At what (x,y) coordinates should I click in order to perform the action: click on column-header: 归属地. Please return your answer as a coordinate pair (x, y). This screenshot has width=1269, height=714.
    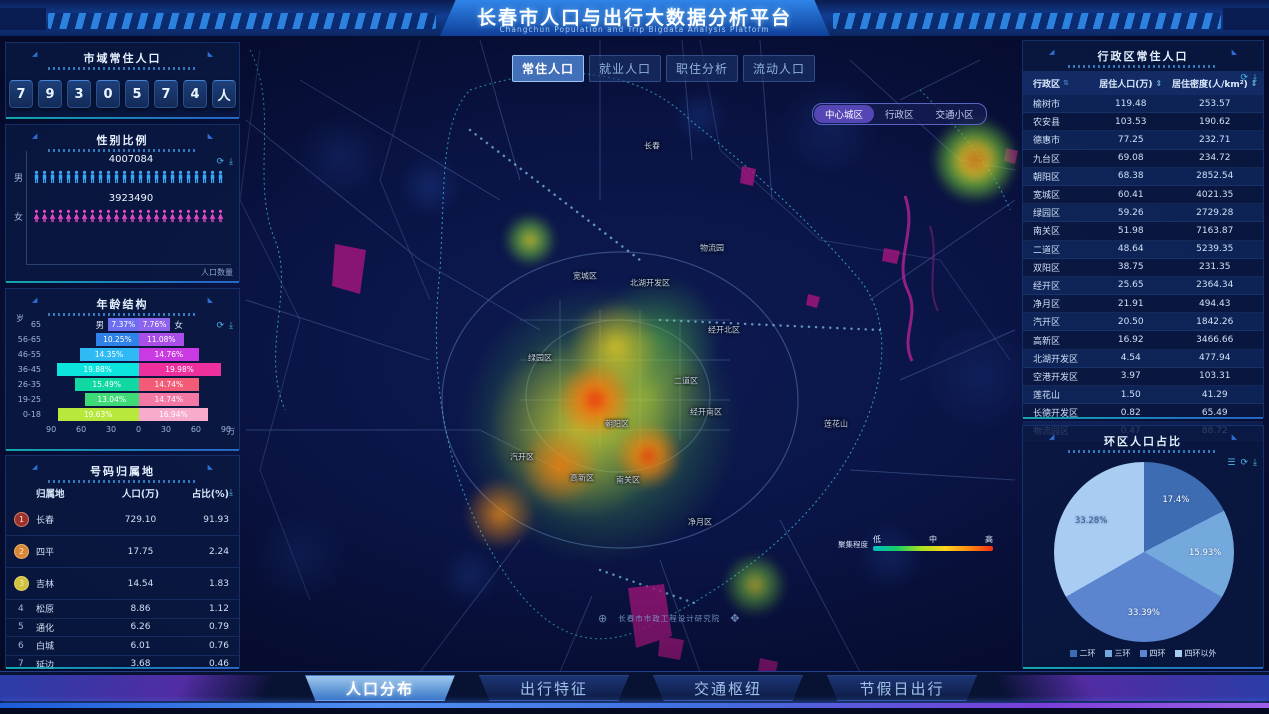
    Looking at the image, I should click on (50, 494).